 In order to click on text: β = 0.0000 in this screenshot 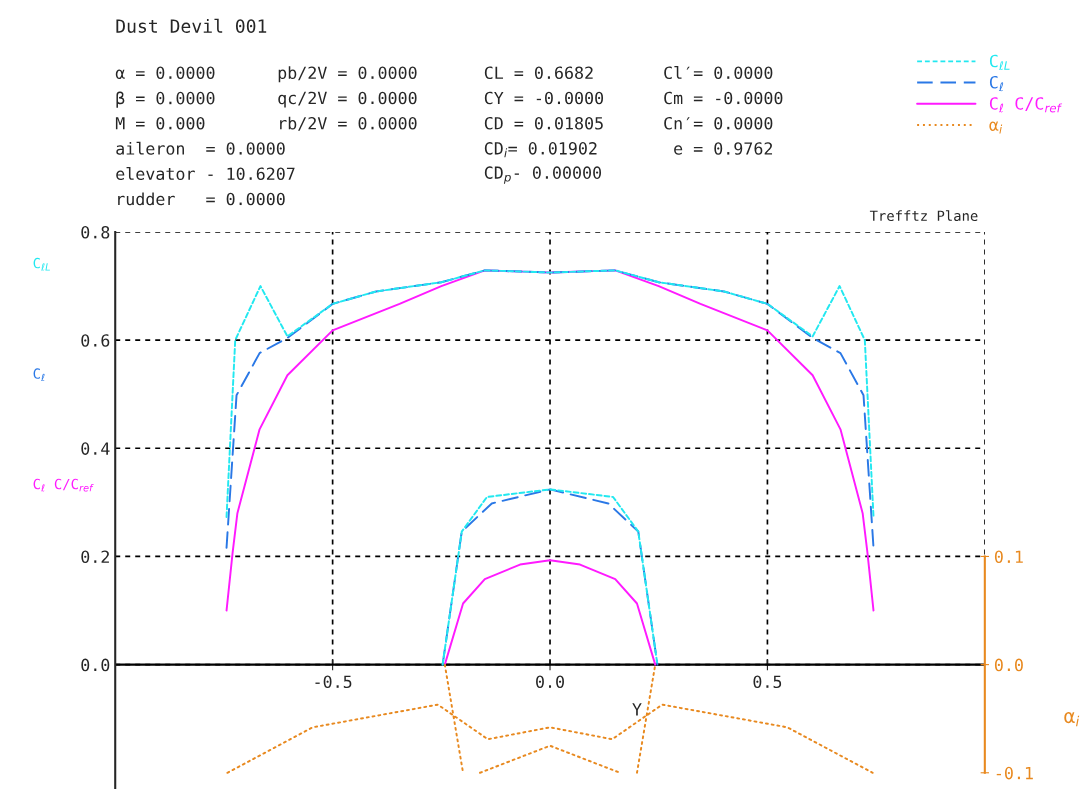, I will do `click(165, 99)`.